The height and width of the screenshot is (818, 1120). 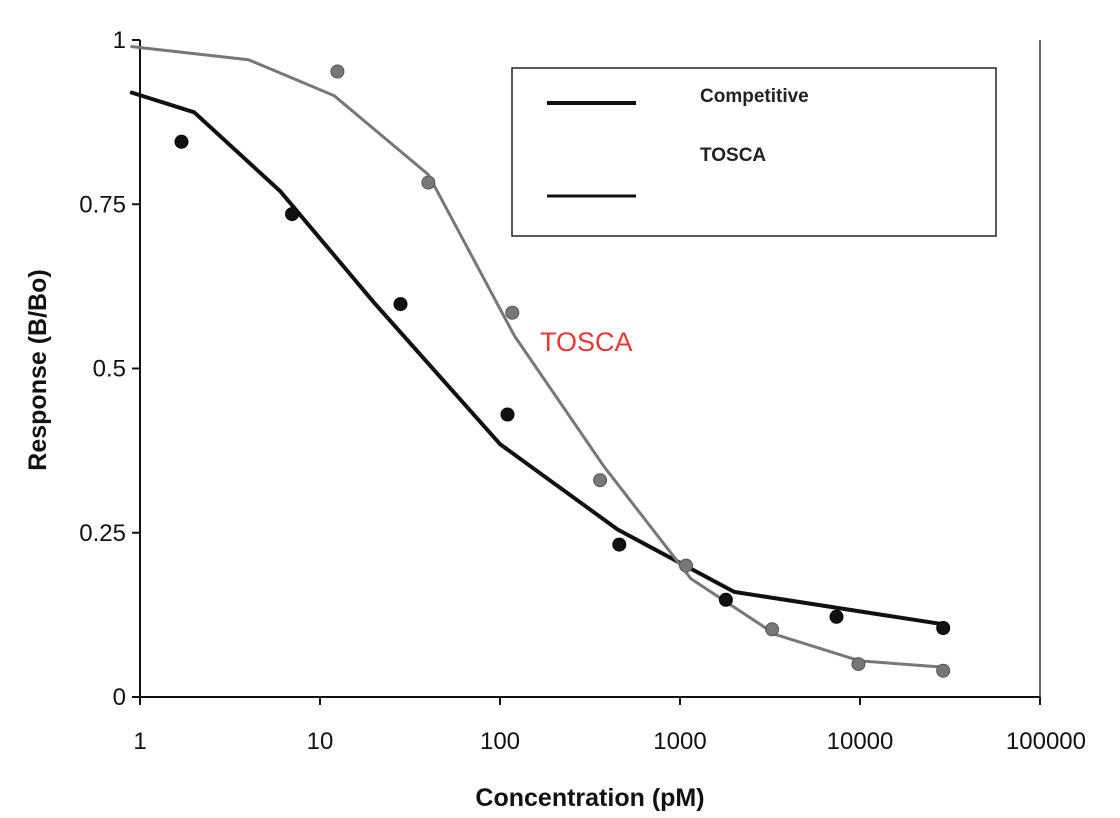 I want to click on y-tick-label: 0, so click(x=119, y=697).